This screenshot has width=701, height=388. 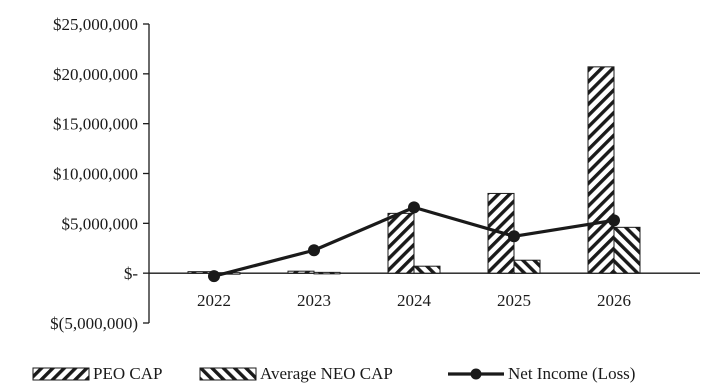 I want to click on net-income-line, so click(x=414, y=242).